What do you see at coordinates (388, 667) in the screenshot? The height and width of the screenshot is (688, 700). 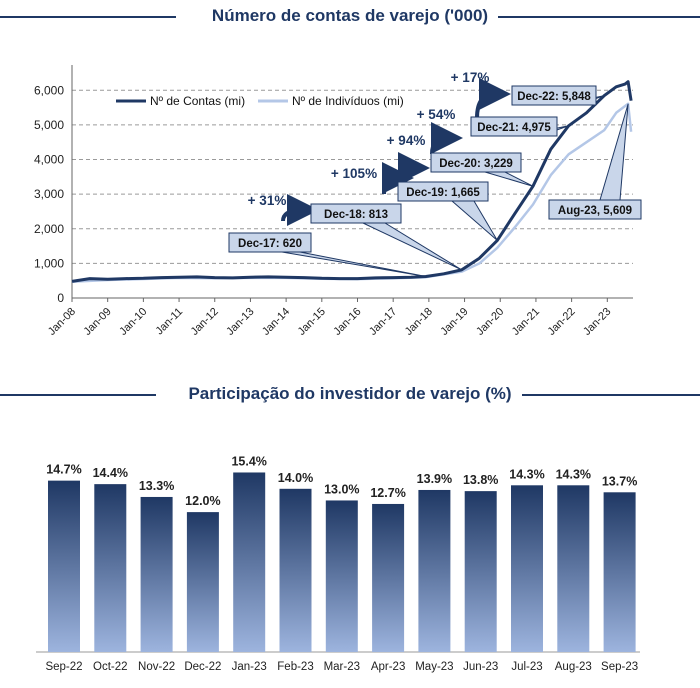 I see `bar-category-label: Apr-23` at bounding box center [388, 667].